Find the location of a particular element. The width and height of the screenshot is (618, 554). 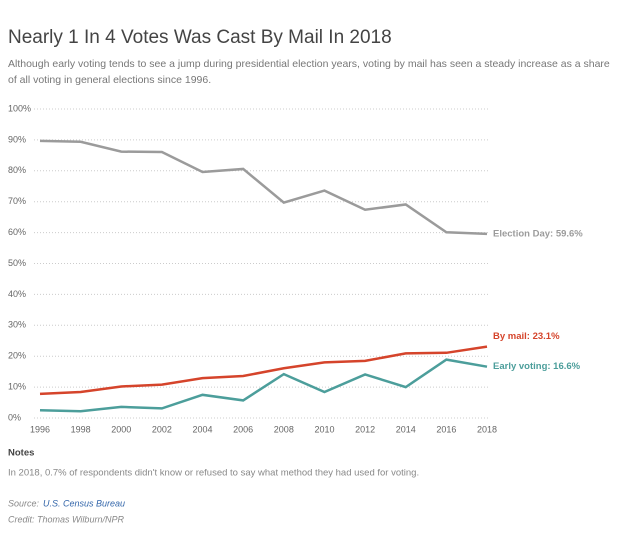

y-tick-label: 60% is located at coordinates (17, 232).